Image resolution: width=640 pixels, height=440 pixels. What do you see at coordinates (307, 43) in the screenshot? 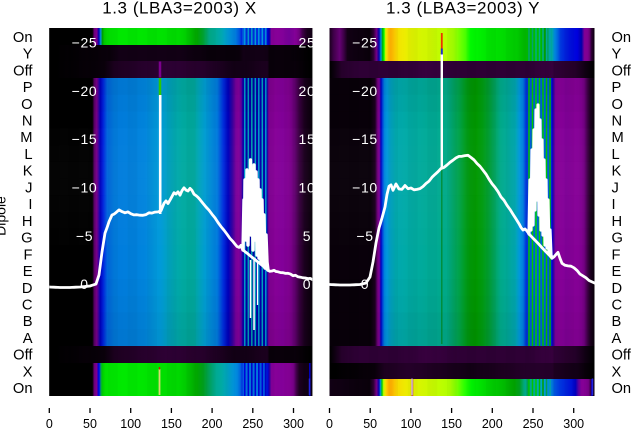
I see `svg-text: 25` at bounding box center [307, 43].